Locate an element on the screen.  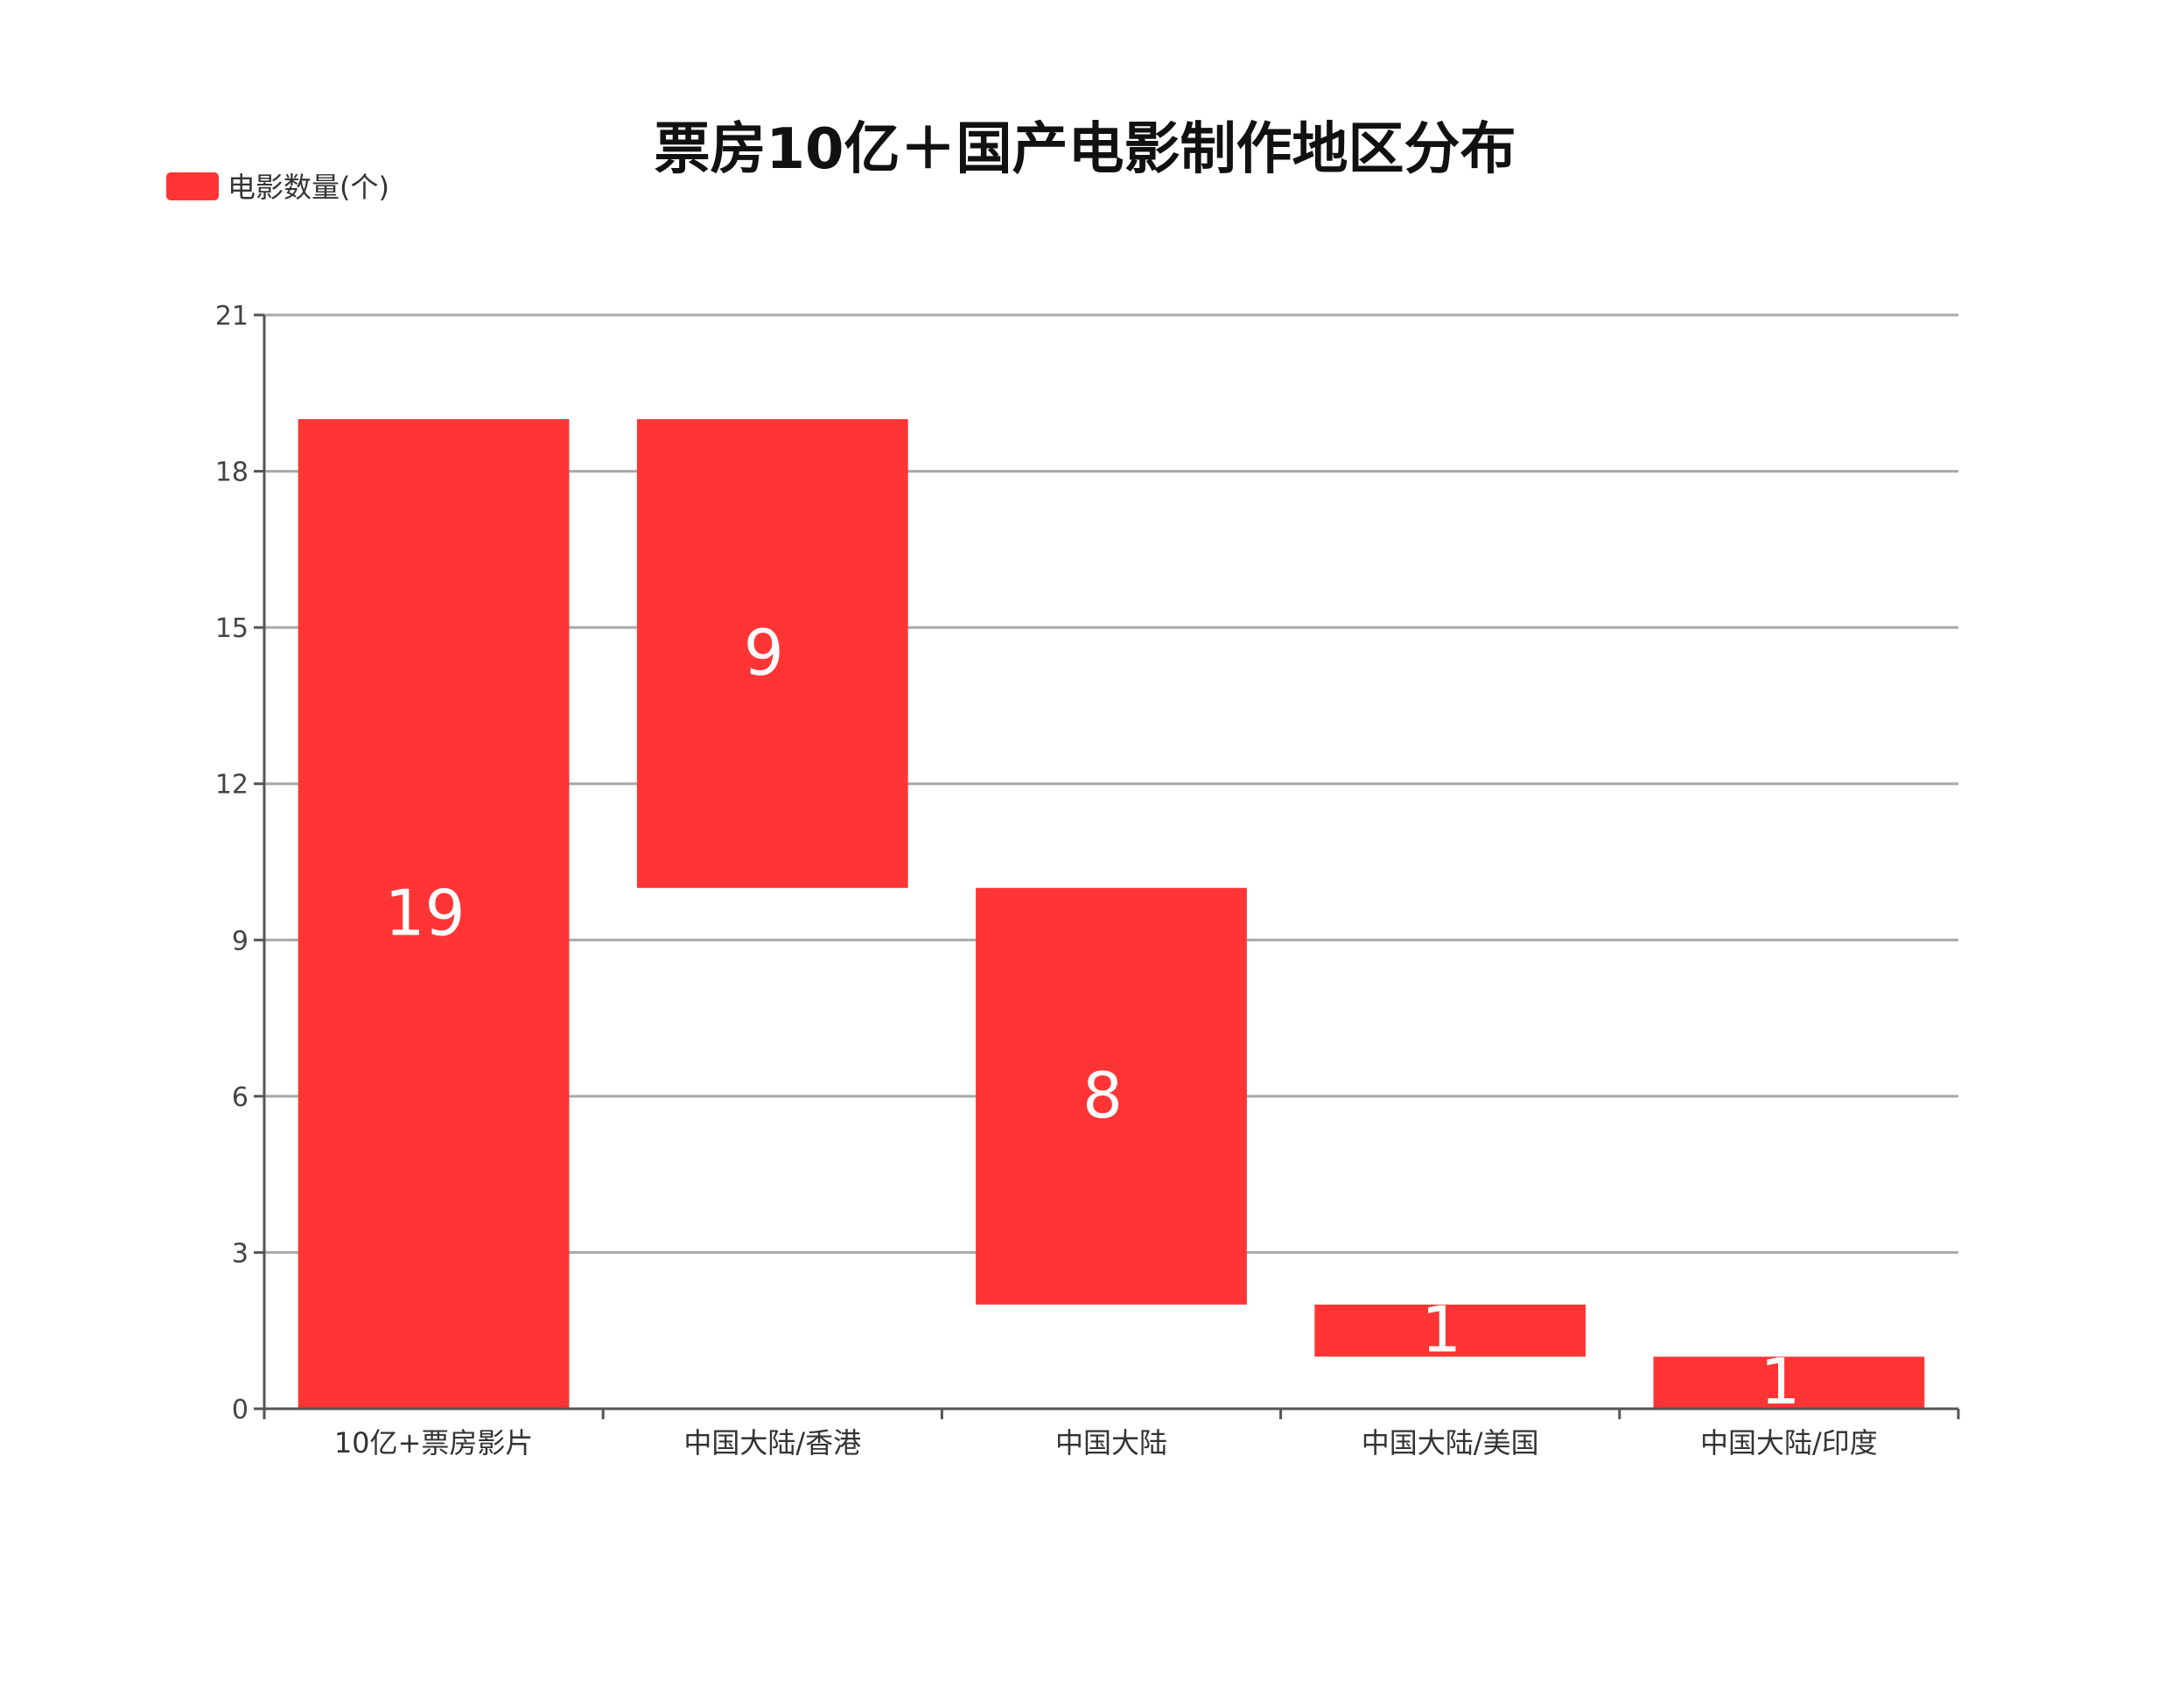
chart-title: 票房10亿＋国产电影制作地区分布 is located at coordinates (1085, 149).